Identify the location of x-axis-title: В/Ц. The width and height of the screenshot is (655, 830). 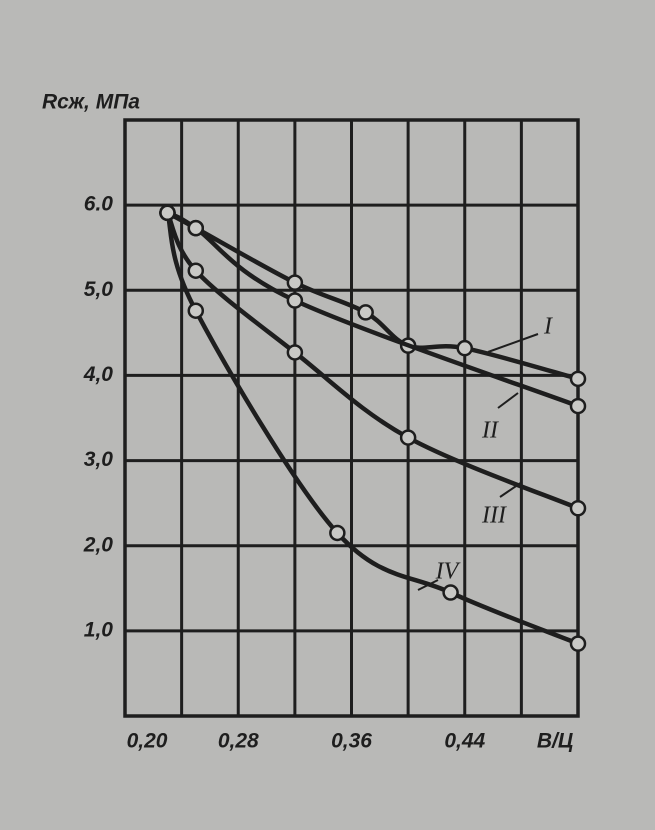
(555, 741).